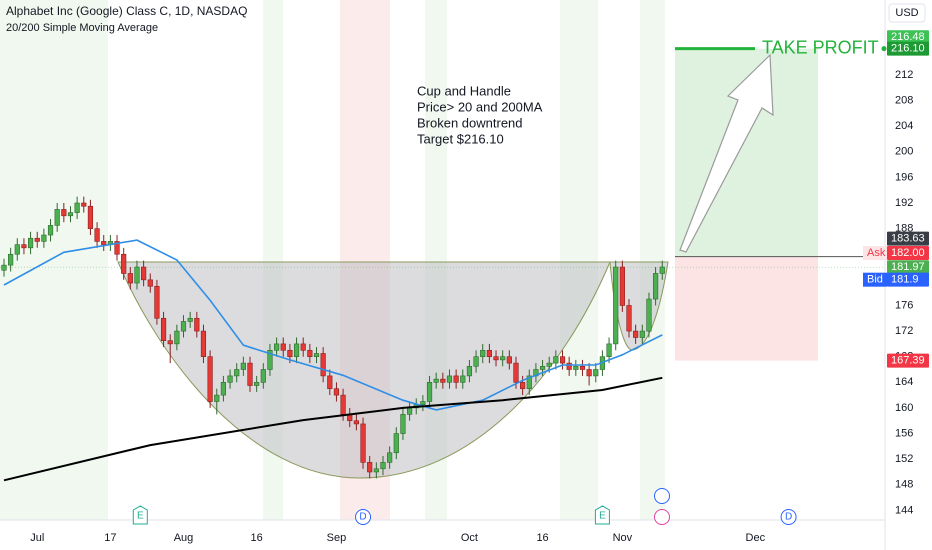 The width and height of the screenshot is (932, 550). Describe the element at coordinates (480, 106) in the screenshot. I see `annotation: Price> 20 and 200MA` at that location.